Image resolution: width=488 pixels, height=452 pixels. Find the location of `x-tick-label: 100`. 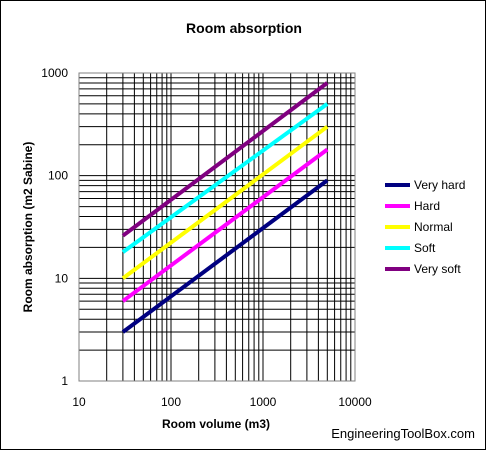

x-tick-label: 100 is located at coordinates (171, 402).